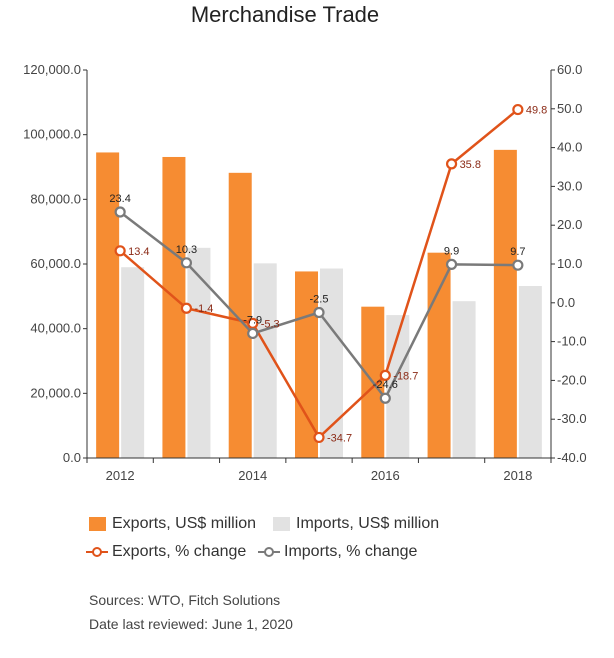  I want to click on marker-imports-2015, so click(319, 312).